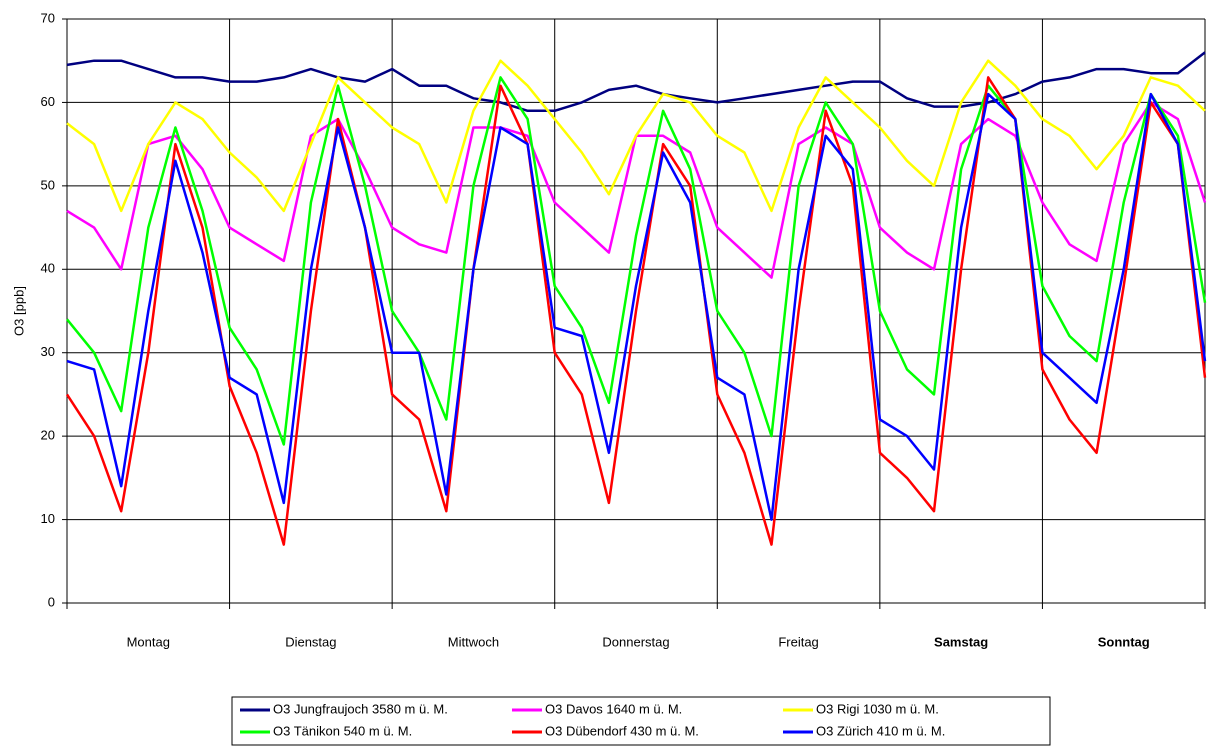 This screenshot has width=1207, height=747. What do you see at coordinates (48, 17) in the screenshot?
I see `y-tick-label: 70` at bounding box center [48, 17].